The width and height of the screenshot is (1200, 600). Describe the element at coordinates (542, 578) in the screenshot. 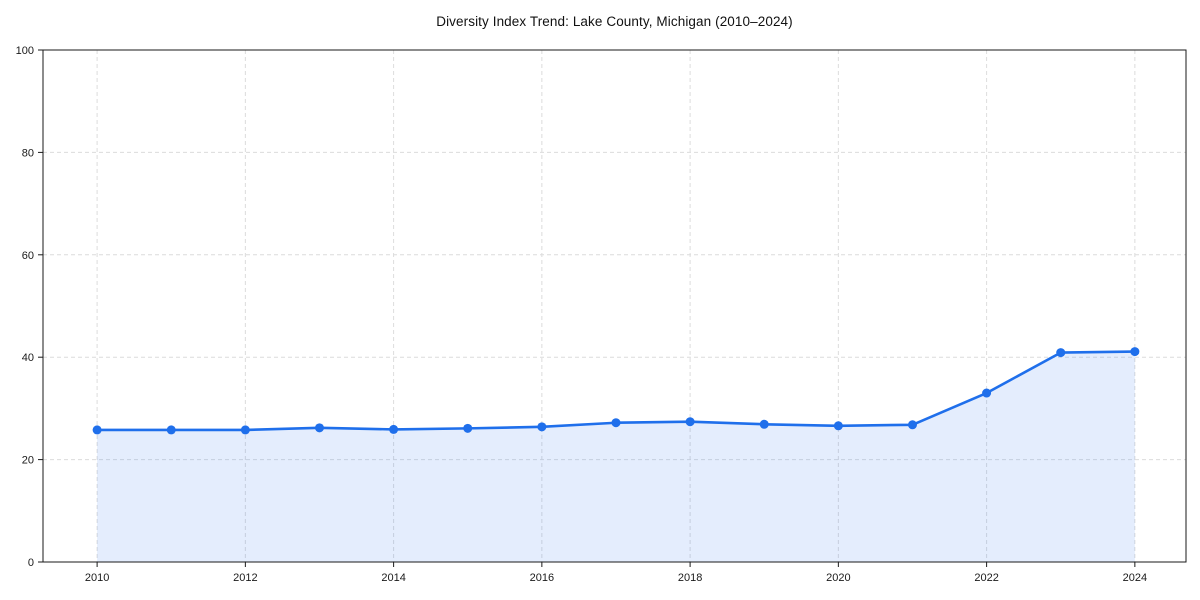

I see `x-tick-label: 2016` at that location.